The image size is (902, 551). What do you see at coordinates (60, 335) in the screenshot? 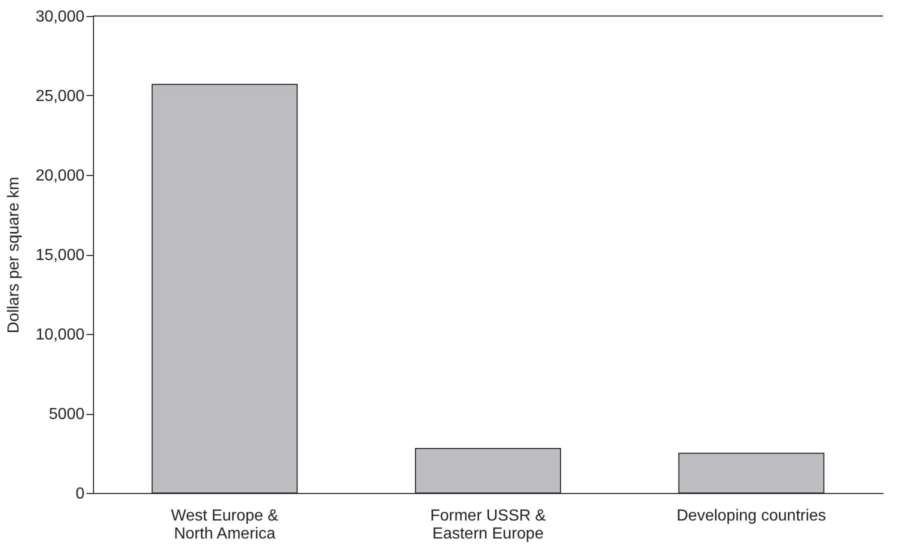
I see `y-tick-label: 10,000` at bounding box center [60, 335].